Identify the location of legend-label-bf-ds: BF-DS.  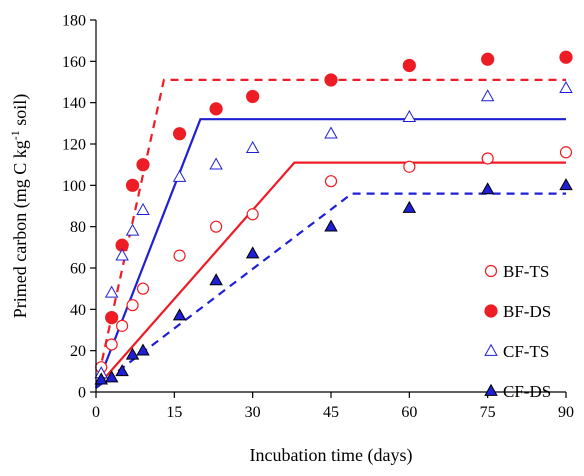
(527, 311).